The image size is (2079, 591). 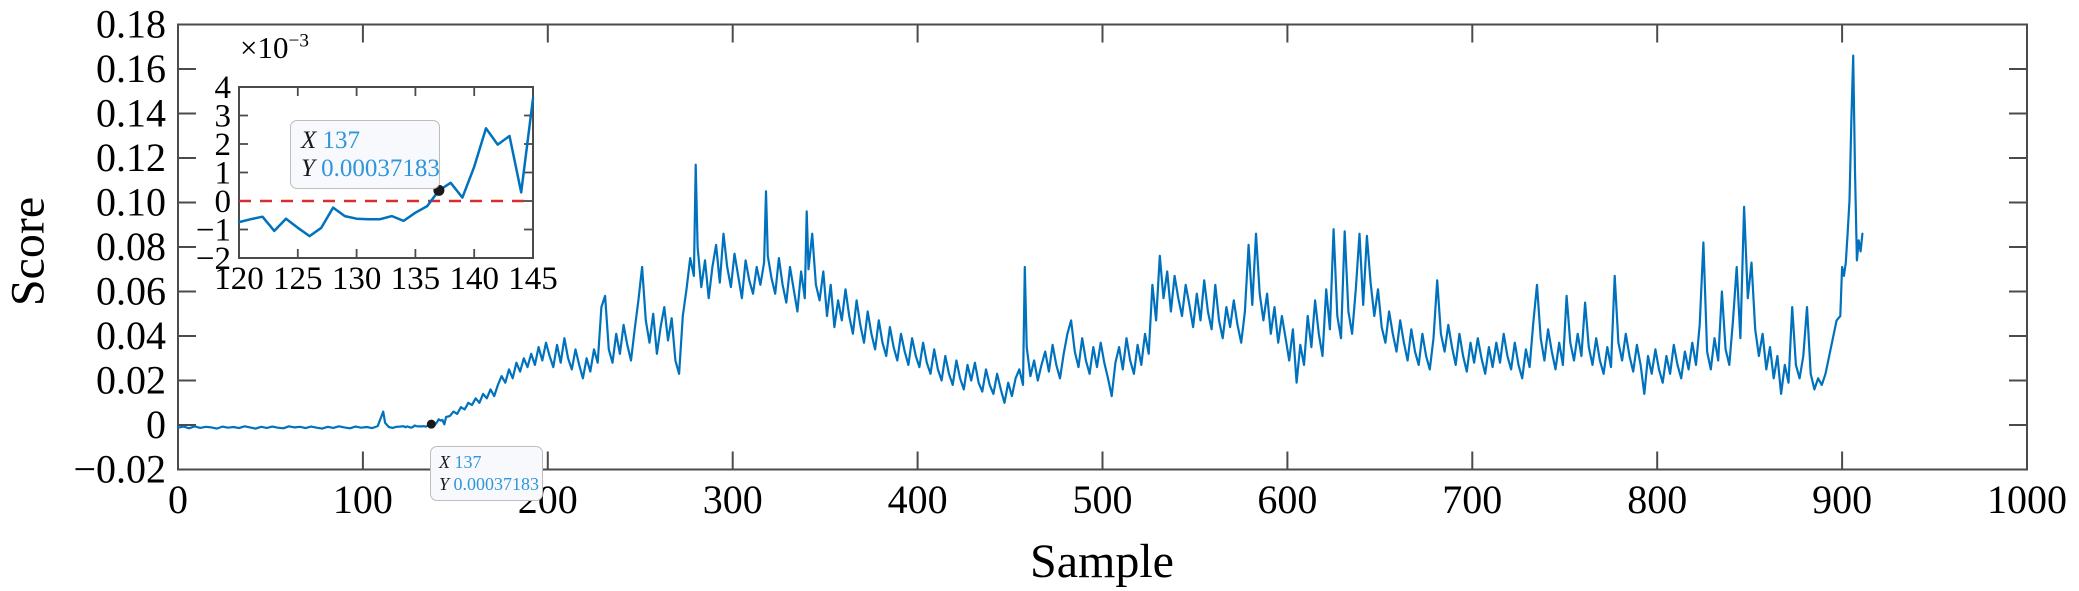 What do you see at coordinates (131, 113) in the screenshot?
I see `y-tick-label: 0.14` at bounding box center [131, 113].